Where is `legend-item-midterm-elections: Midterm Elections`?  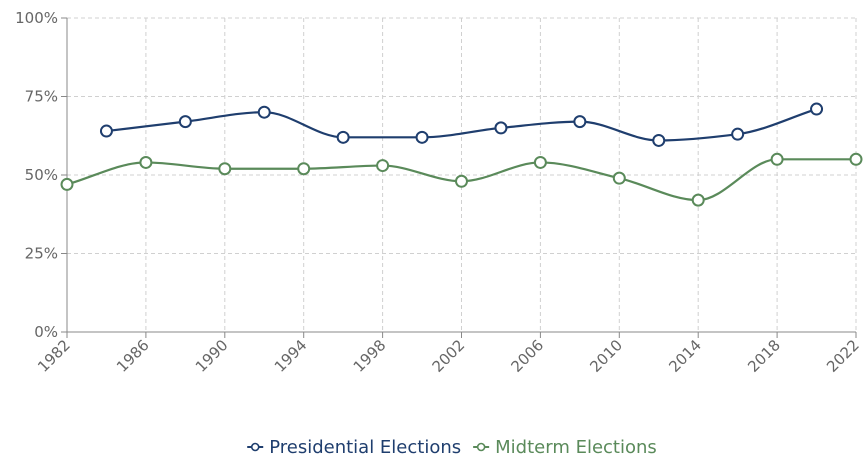
legend-item-midterm-elections: Midterm Elections is located at coordinates (565, 447).